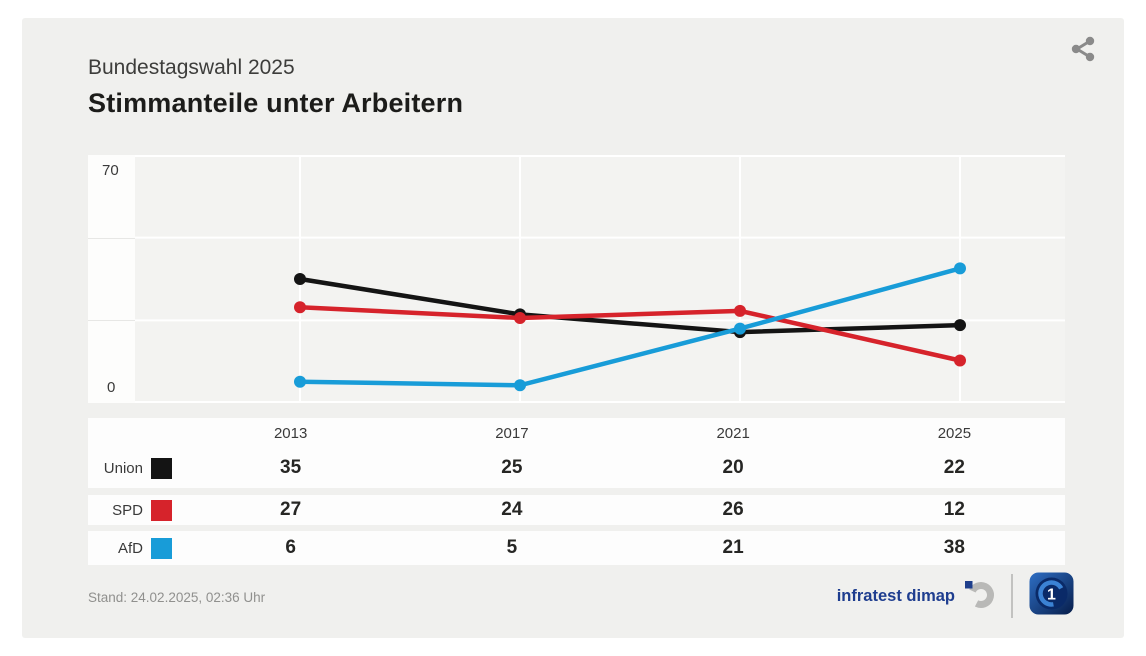 The image size is (1146, 656). What do you see at coordinates (576, 433) in the screenshot?
I see `table-header-row: 2013 2017 2021 2025` at bounding box center [576, 433].